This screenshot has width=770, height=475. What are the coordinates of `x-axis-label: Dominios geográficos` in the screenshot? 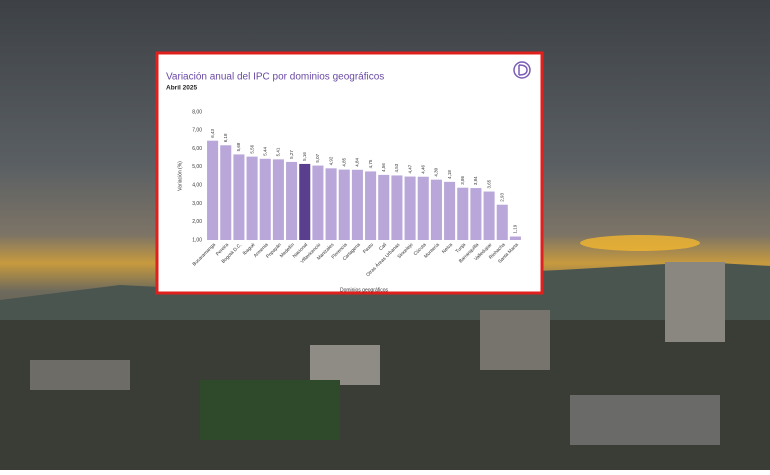 It's located at (364, 290).